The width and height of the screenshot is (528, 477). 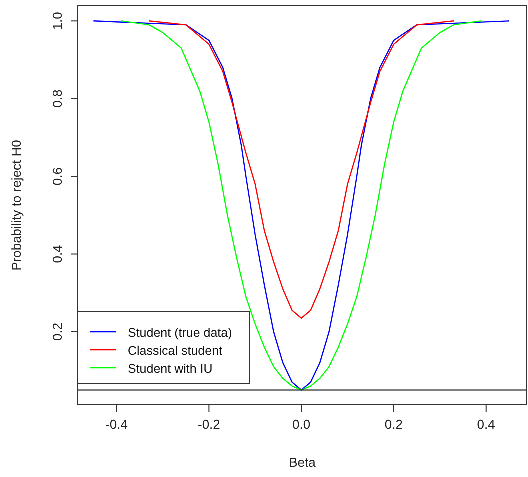 What do you see at coordinates (303, 462) in the screenshot?
I see `x-axis-title: Beta` at bounding box center [303, 462].